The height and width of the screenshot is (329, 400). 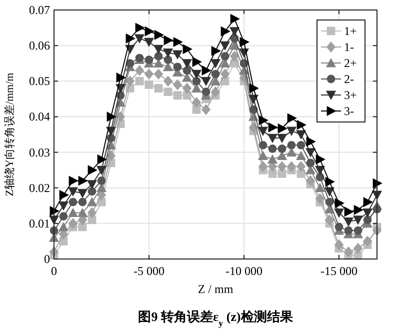 What do you see at coordinates (339, 271) in the screenshot?
I see `x-tick-label: -15 000` at bounding box center [339, 271].